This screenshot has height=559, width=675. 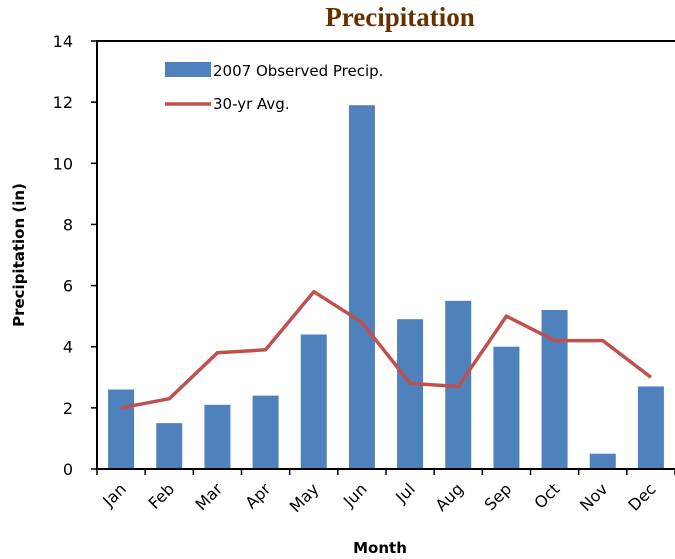 What do you see at coordinates (506, 407) in the screenshot?
I see `bar-sep` at bounding box center [506, 407].